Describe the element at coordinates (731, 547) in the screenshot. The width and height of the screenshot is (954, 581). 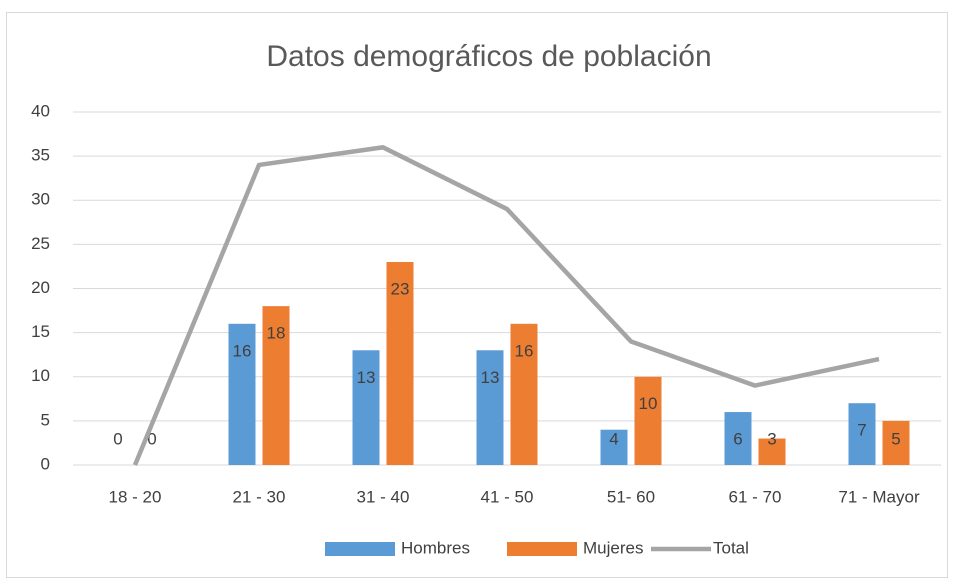
I see `legend-label: Total` at that location.